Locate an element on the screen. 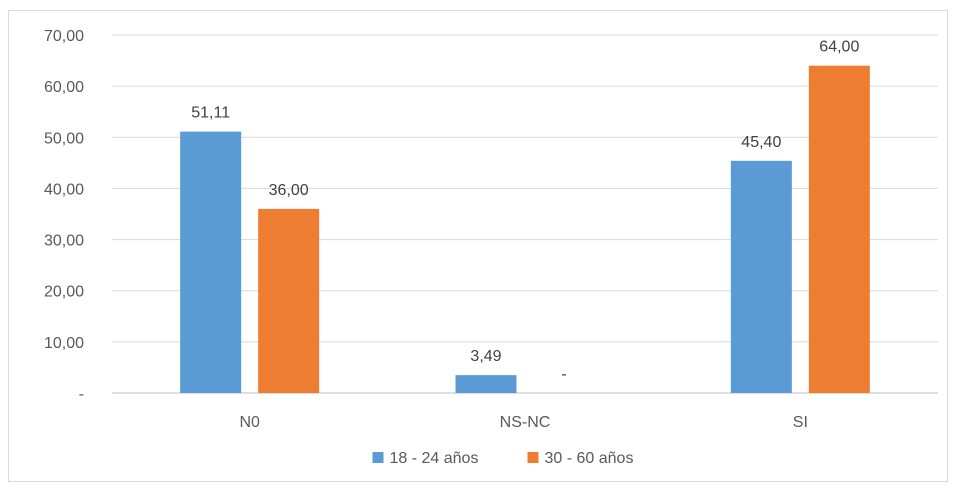  data-label: 64,00 is located at coordinates (839, 47).